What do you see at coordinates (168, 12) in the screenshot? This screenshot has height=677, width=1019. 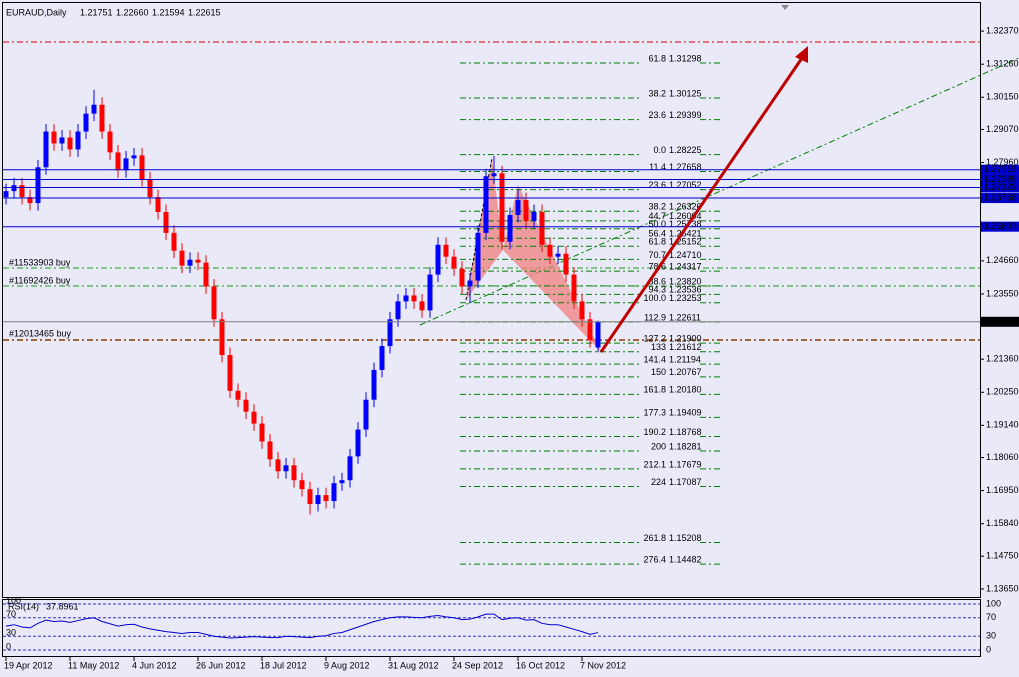 I see `ohlc-low: 1.21594` at bounding box center [168, 12].